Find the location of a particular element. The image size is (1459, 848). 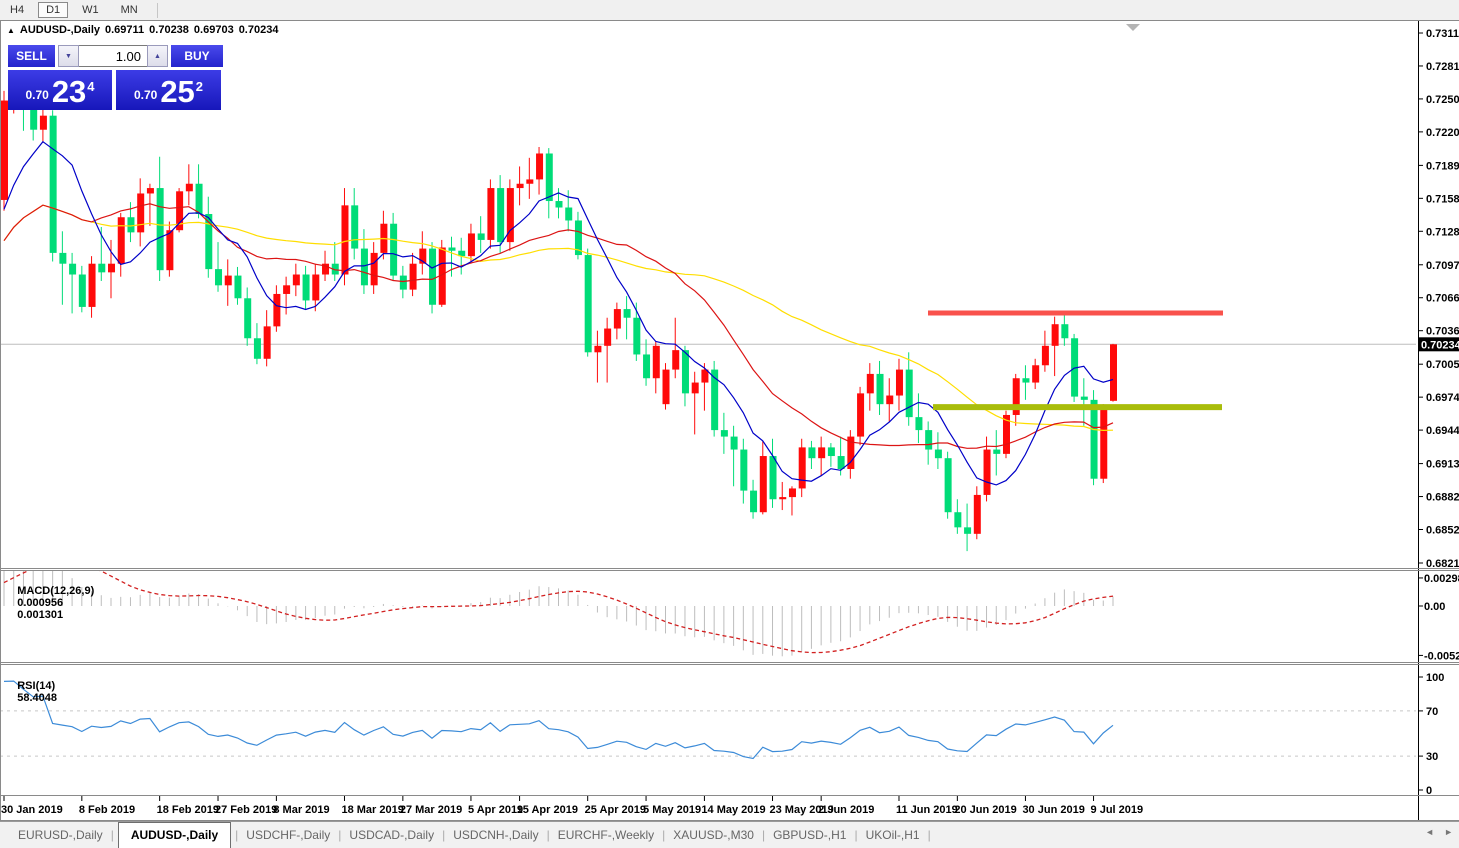

timeframe-button-w1: W1 is located at coordinates (90, 10).